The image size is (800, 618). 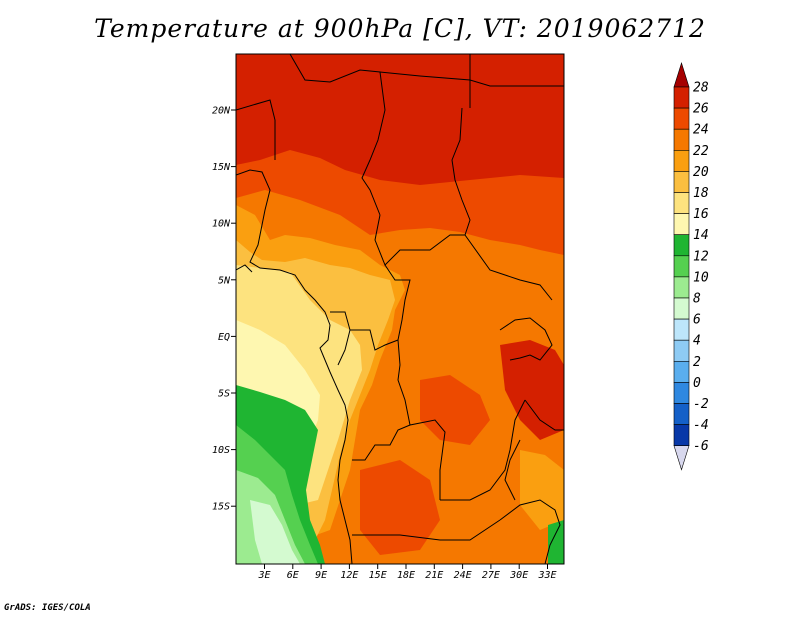 What do you see at coordinates (697, 362) in the screenshot?
I see `colorbar-label: 2` at bounding box center [697, 362].